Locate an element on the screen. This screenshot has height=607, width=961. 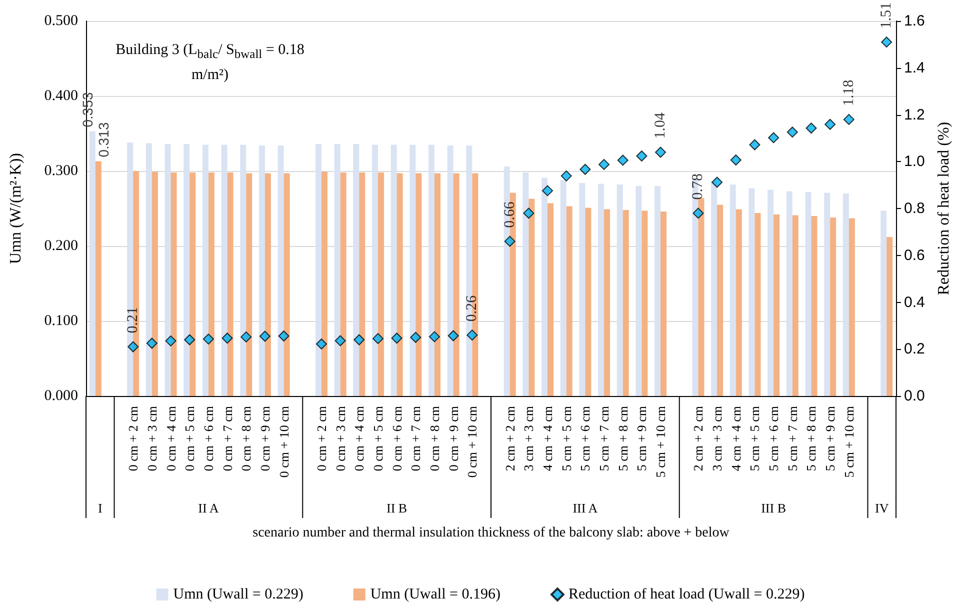
y2-tick-label: 0.6 is located at coordinates (914, 255).